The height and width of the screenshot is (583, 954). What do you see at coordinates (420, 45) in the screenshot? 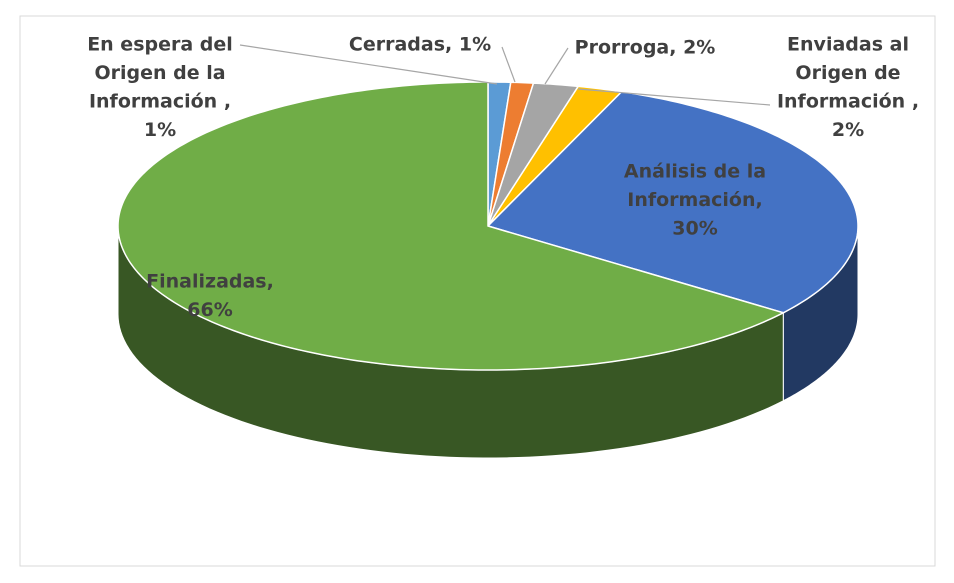
I see `data-label: Cerradas, 1%` at bounding box center [420, 45].